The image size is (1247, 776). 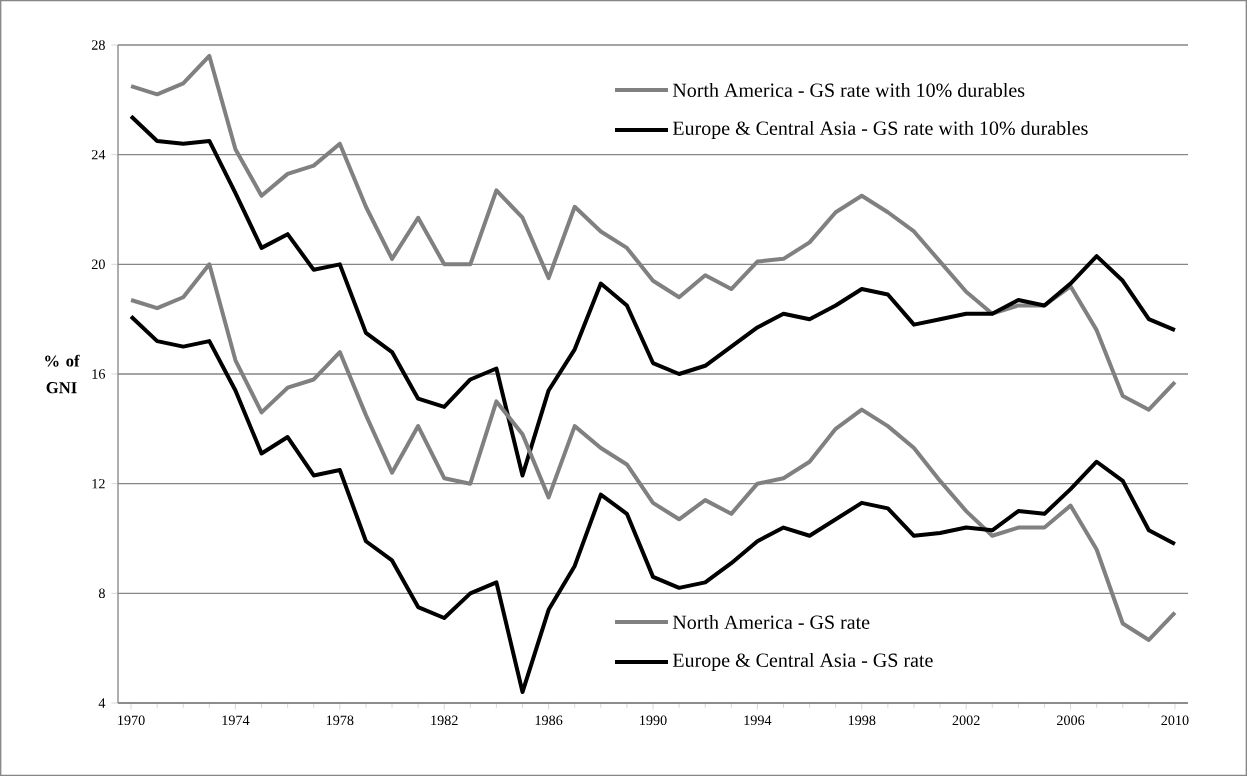 I want to click on y-tick-label: 28, so click(x=98, y=45).